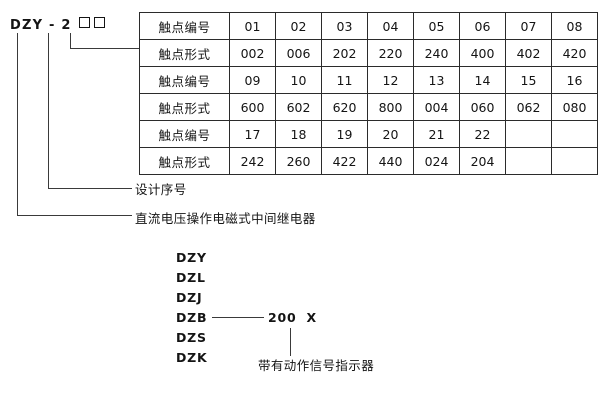  I want to click on table-cell: 800, so click(390, 107).